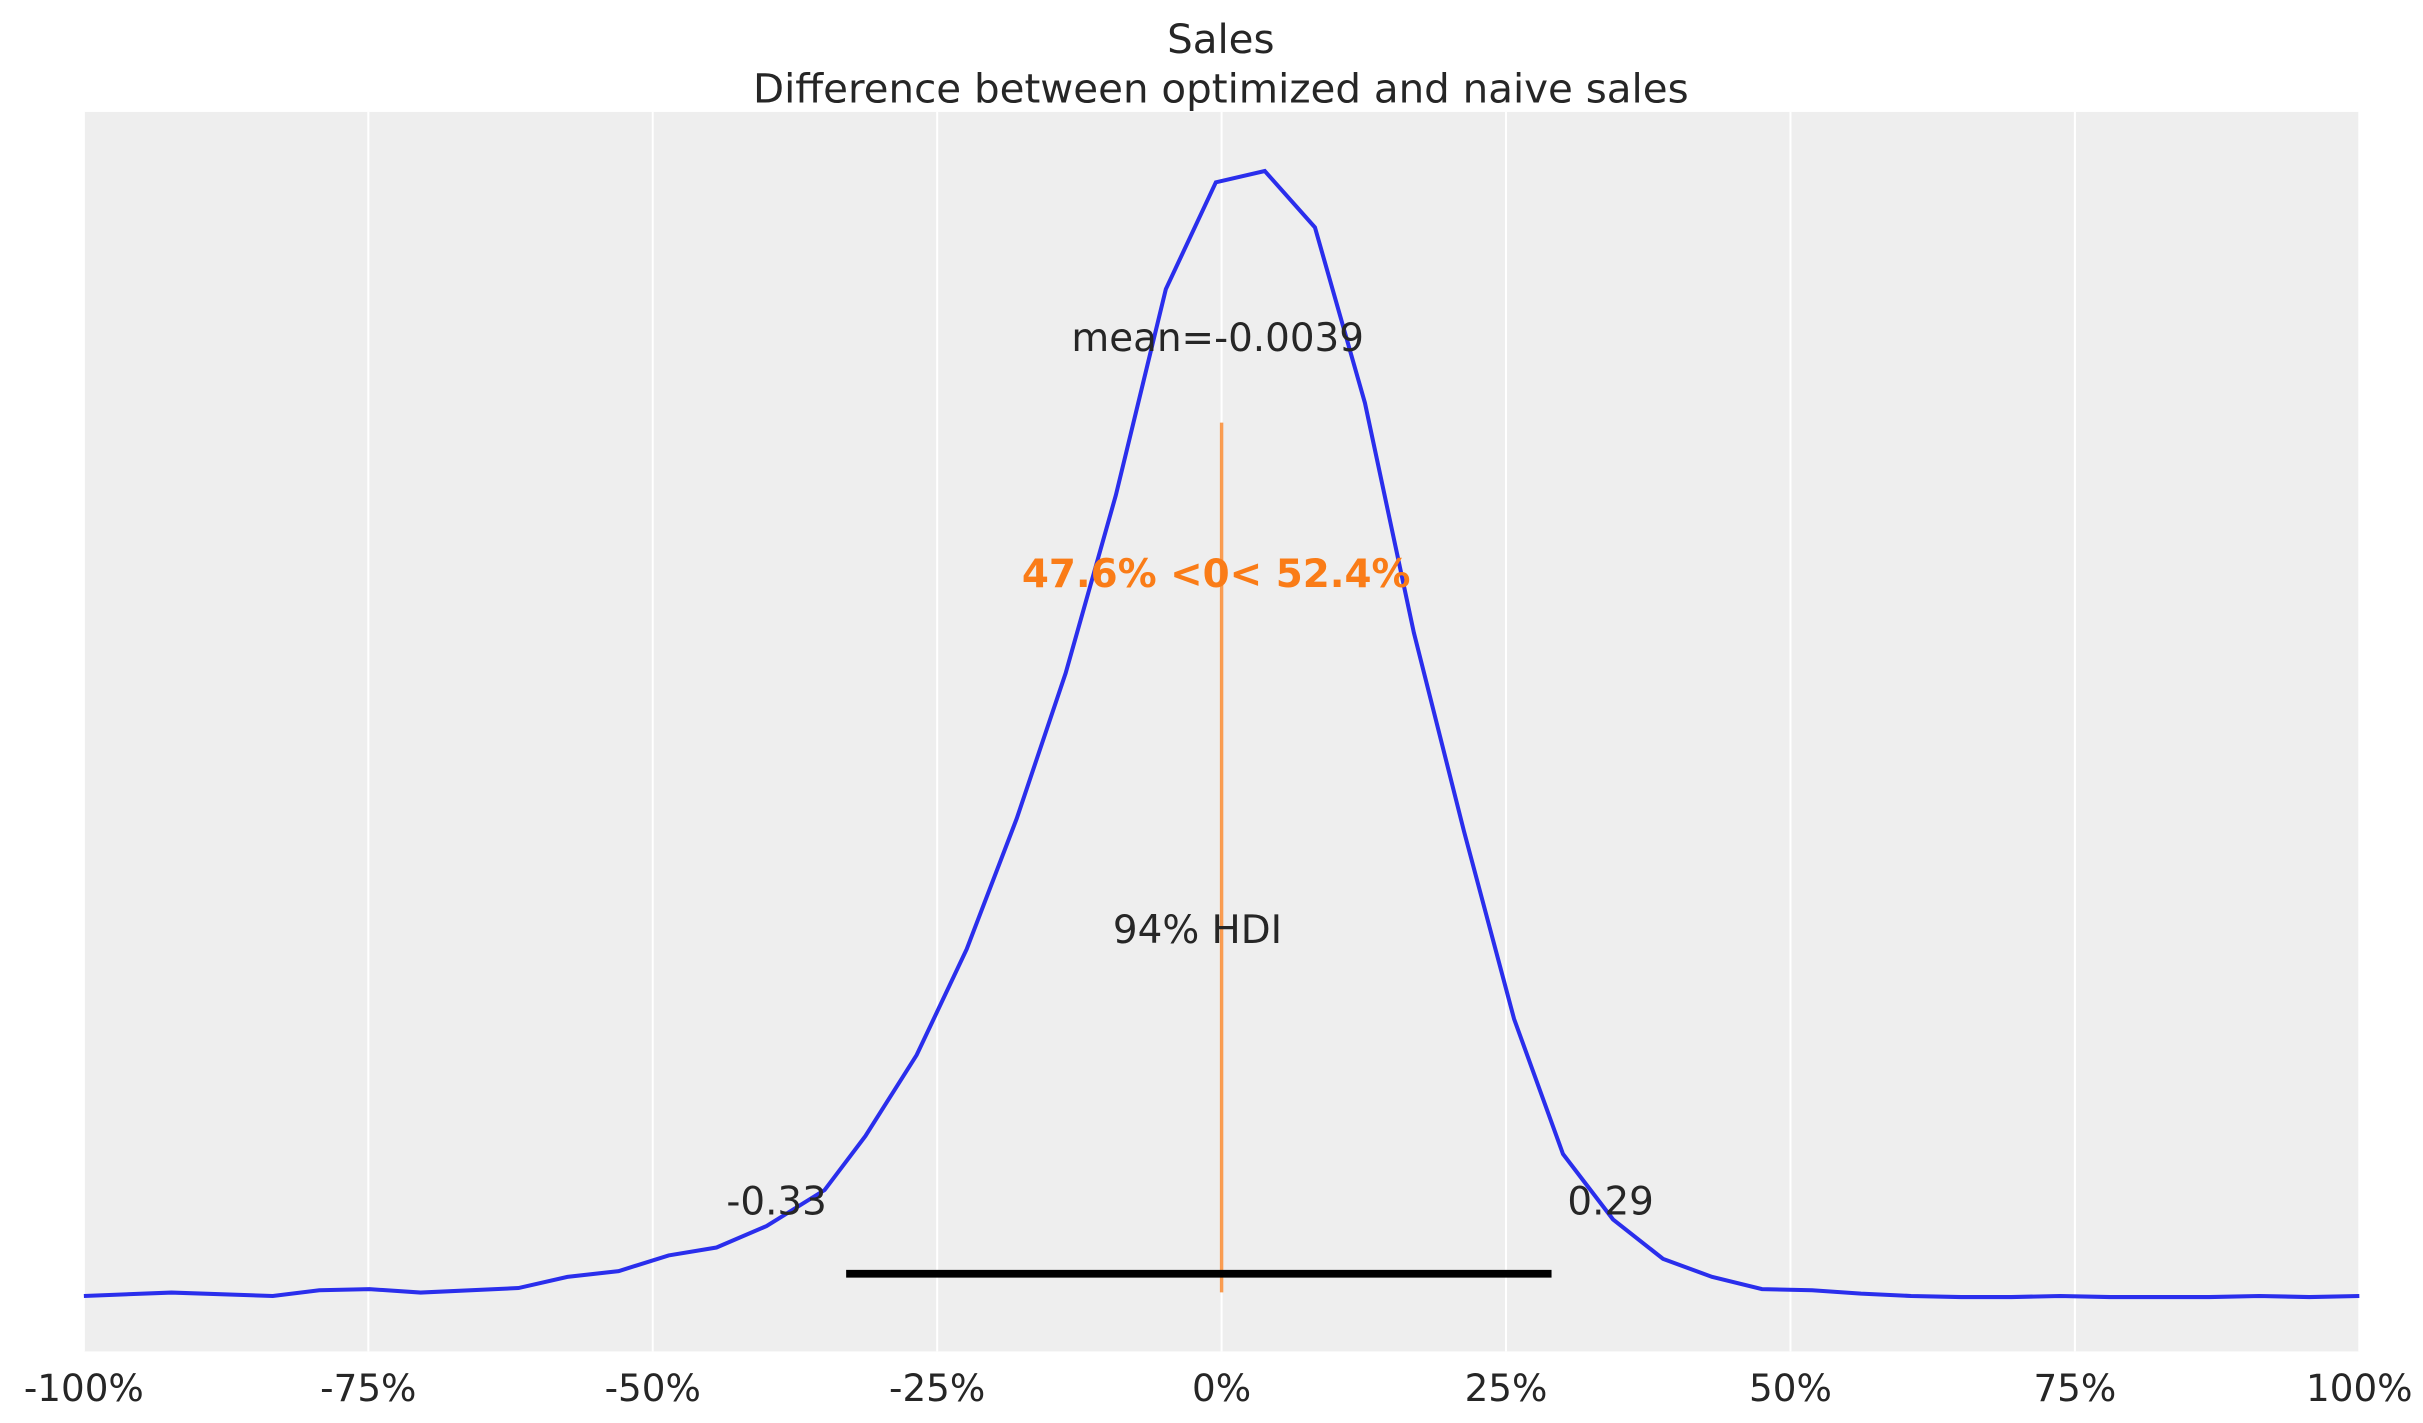  I want to click on hdi-low-label: -0.33, so click(776, 1202).